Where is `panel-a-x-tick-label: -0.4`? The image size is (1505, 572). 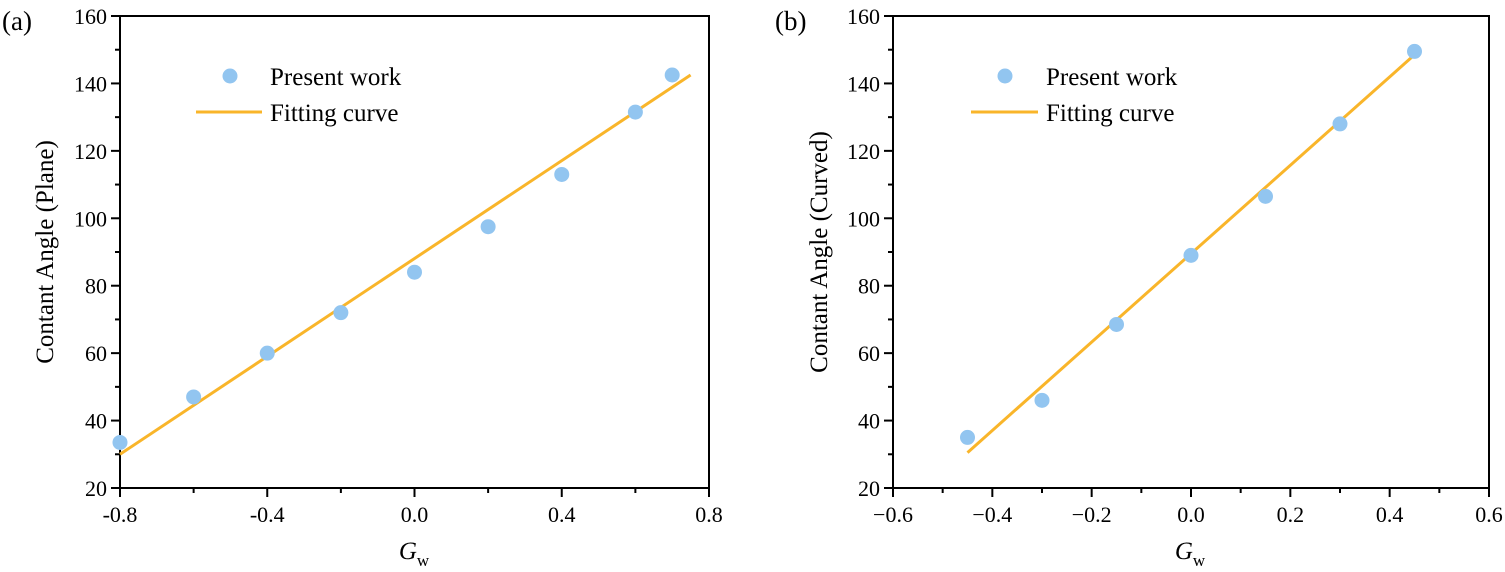
panel-a-x-tick-label: -0.4 is located at coordinates (267, 514).